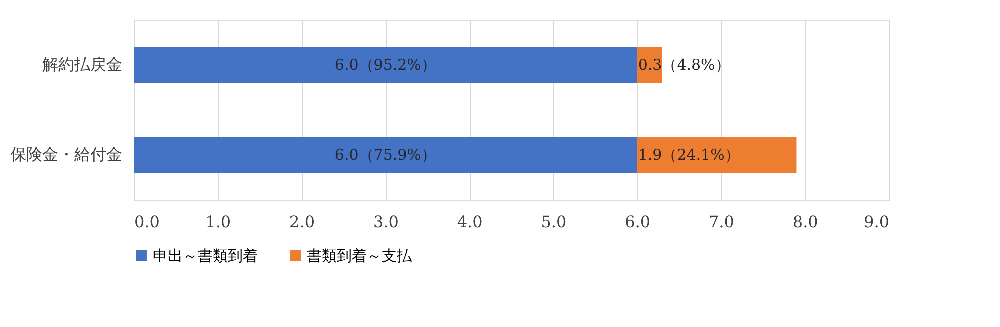  Describe the element at coordinates (82, 64) in the screenshot. I see `y-tick-label: 解約払戻金` at that location.